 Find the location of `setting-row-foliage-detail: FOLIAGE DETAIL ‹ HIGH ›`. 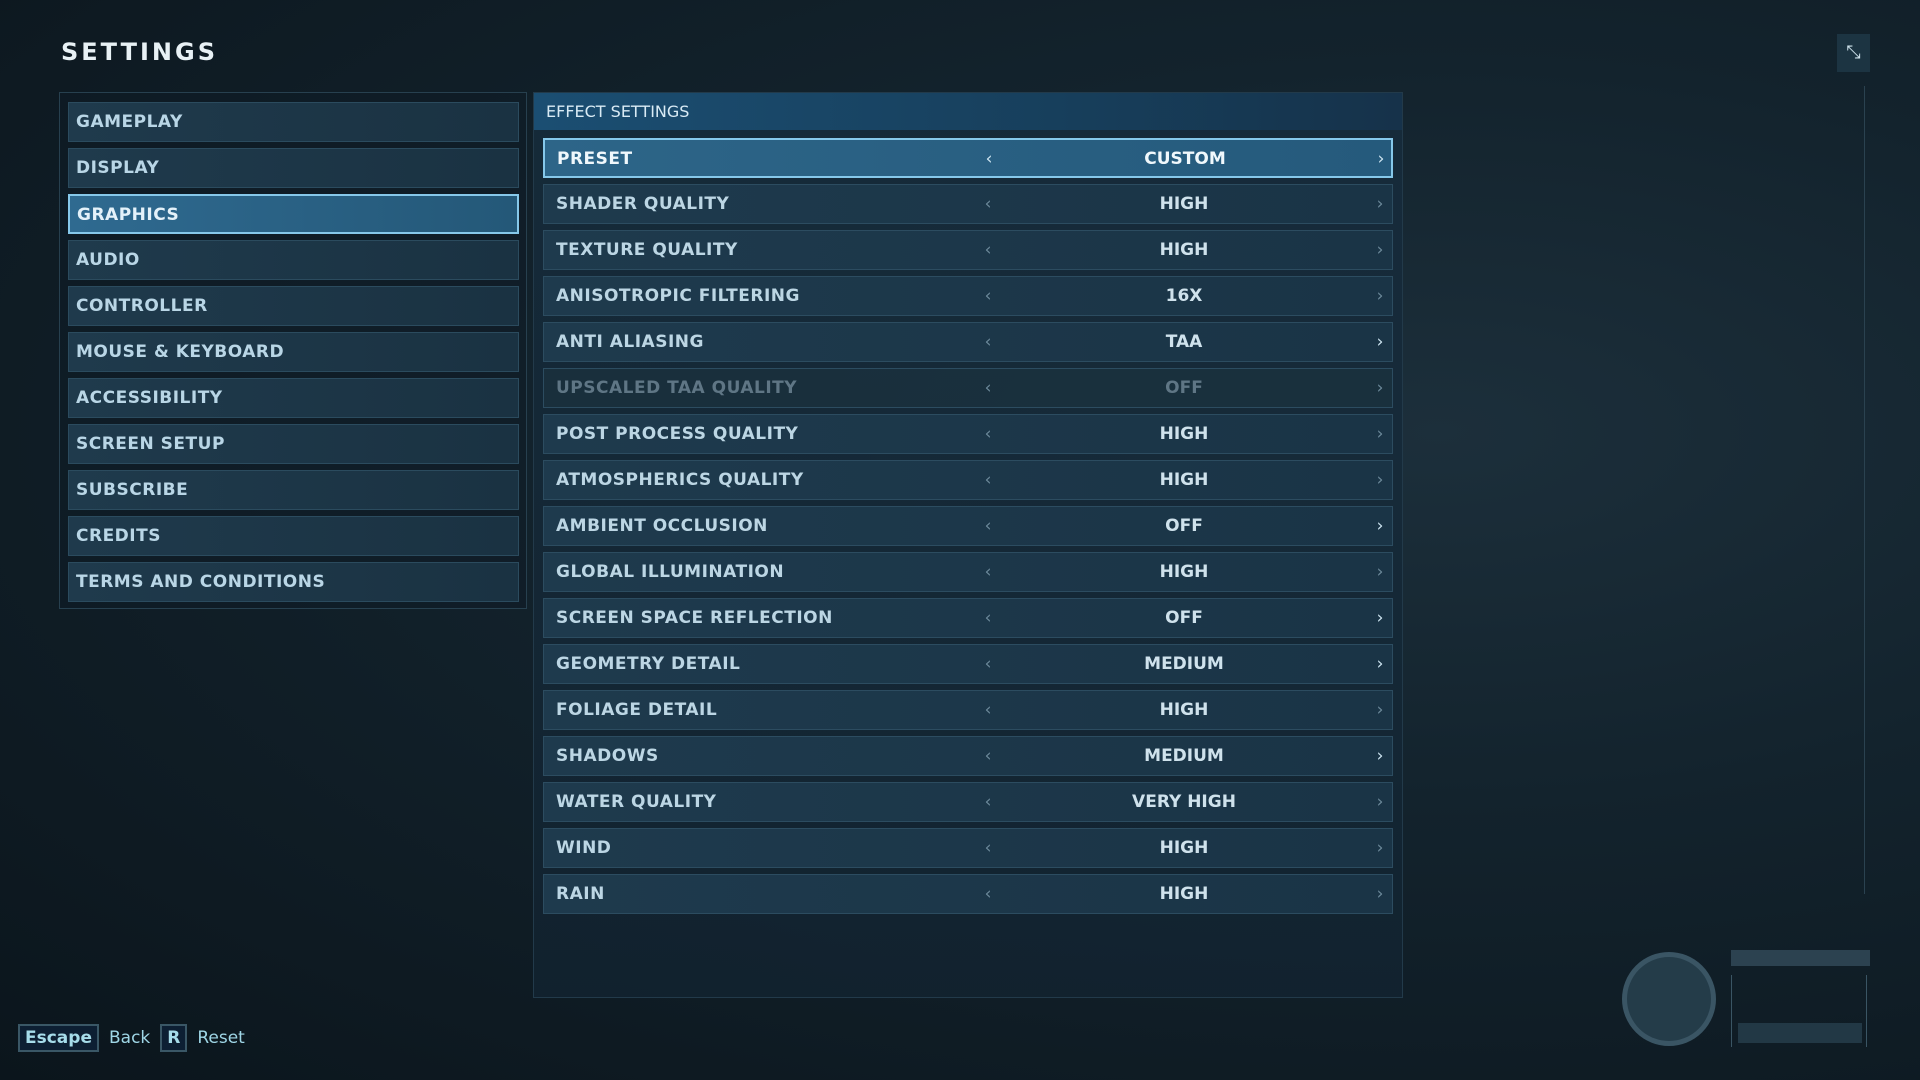

setting-row-foliage-detail: FOLIAGE DETAIL ‹ HIGH › is located at coordinates (968, 710).